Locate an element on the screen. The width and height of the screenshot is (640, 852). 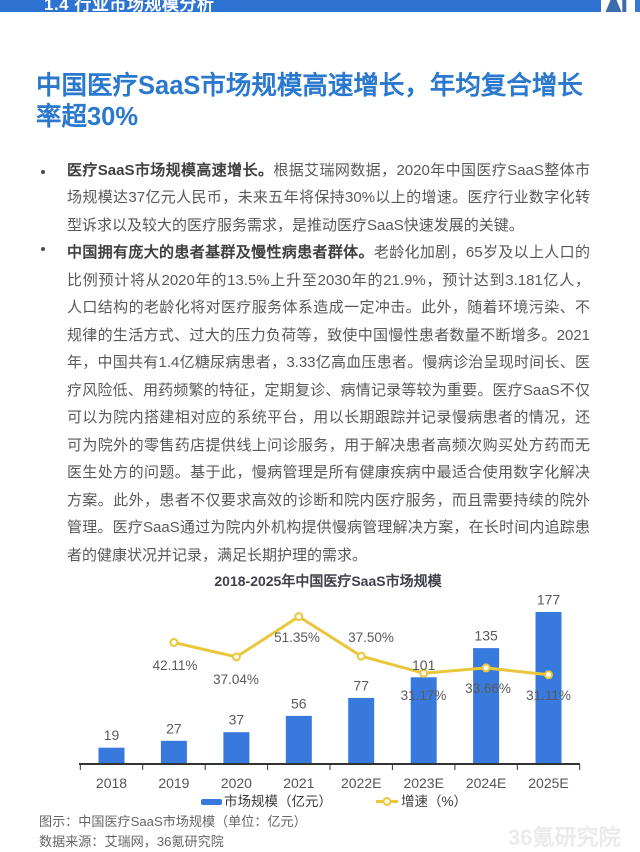
svg-text: 2018 is located at coordinates (111, 783).